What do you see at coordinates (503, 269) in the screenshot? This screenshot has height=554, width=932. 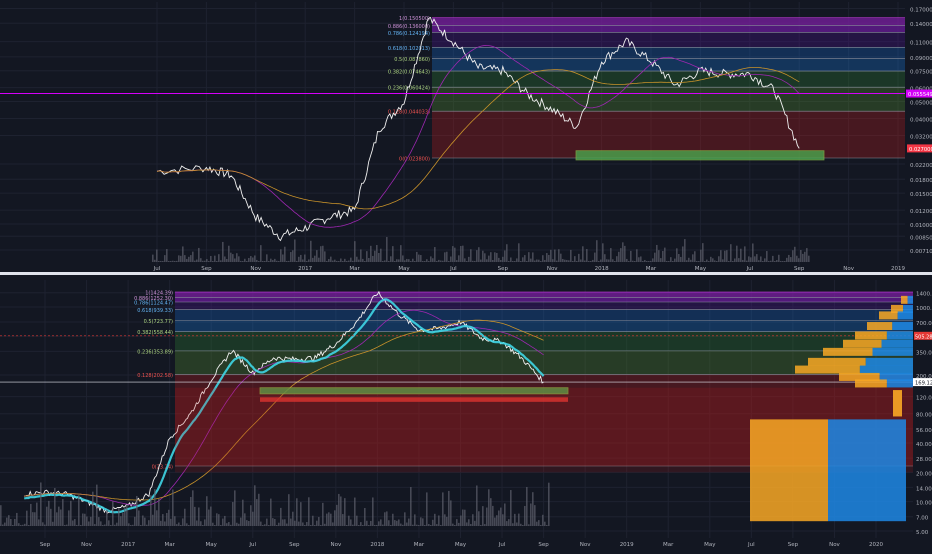 I see `x-tick-label: Sep` at bounding box center [503, 269].